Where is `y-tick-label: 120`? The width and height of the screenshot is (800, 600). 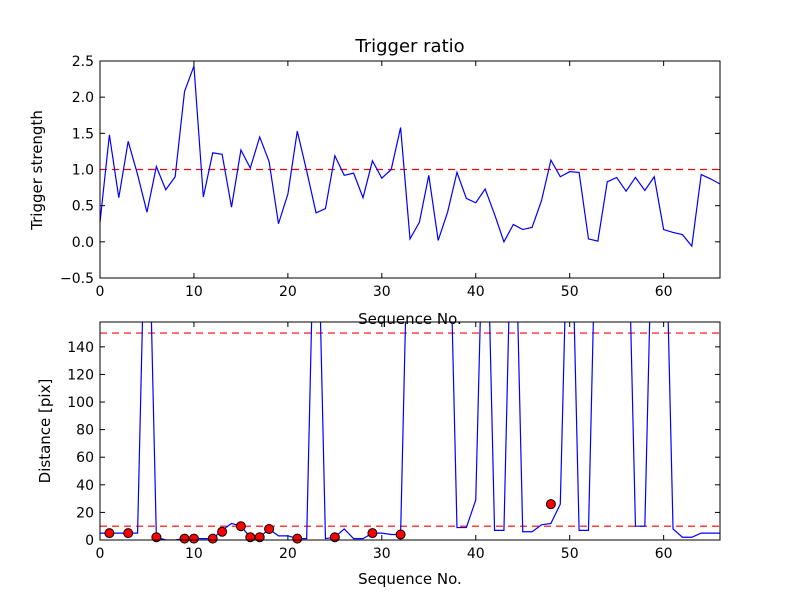 y-tick-label: 120 is located at coordinates (80, 375).